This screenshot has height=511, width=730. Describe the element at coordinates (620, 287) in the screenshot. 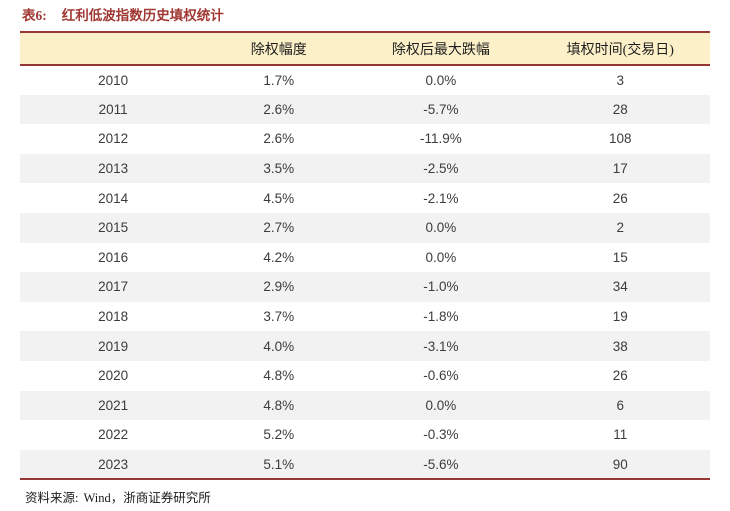

I see `cell-fill-days: 34` at that location.